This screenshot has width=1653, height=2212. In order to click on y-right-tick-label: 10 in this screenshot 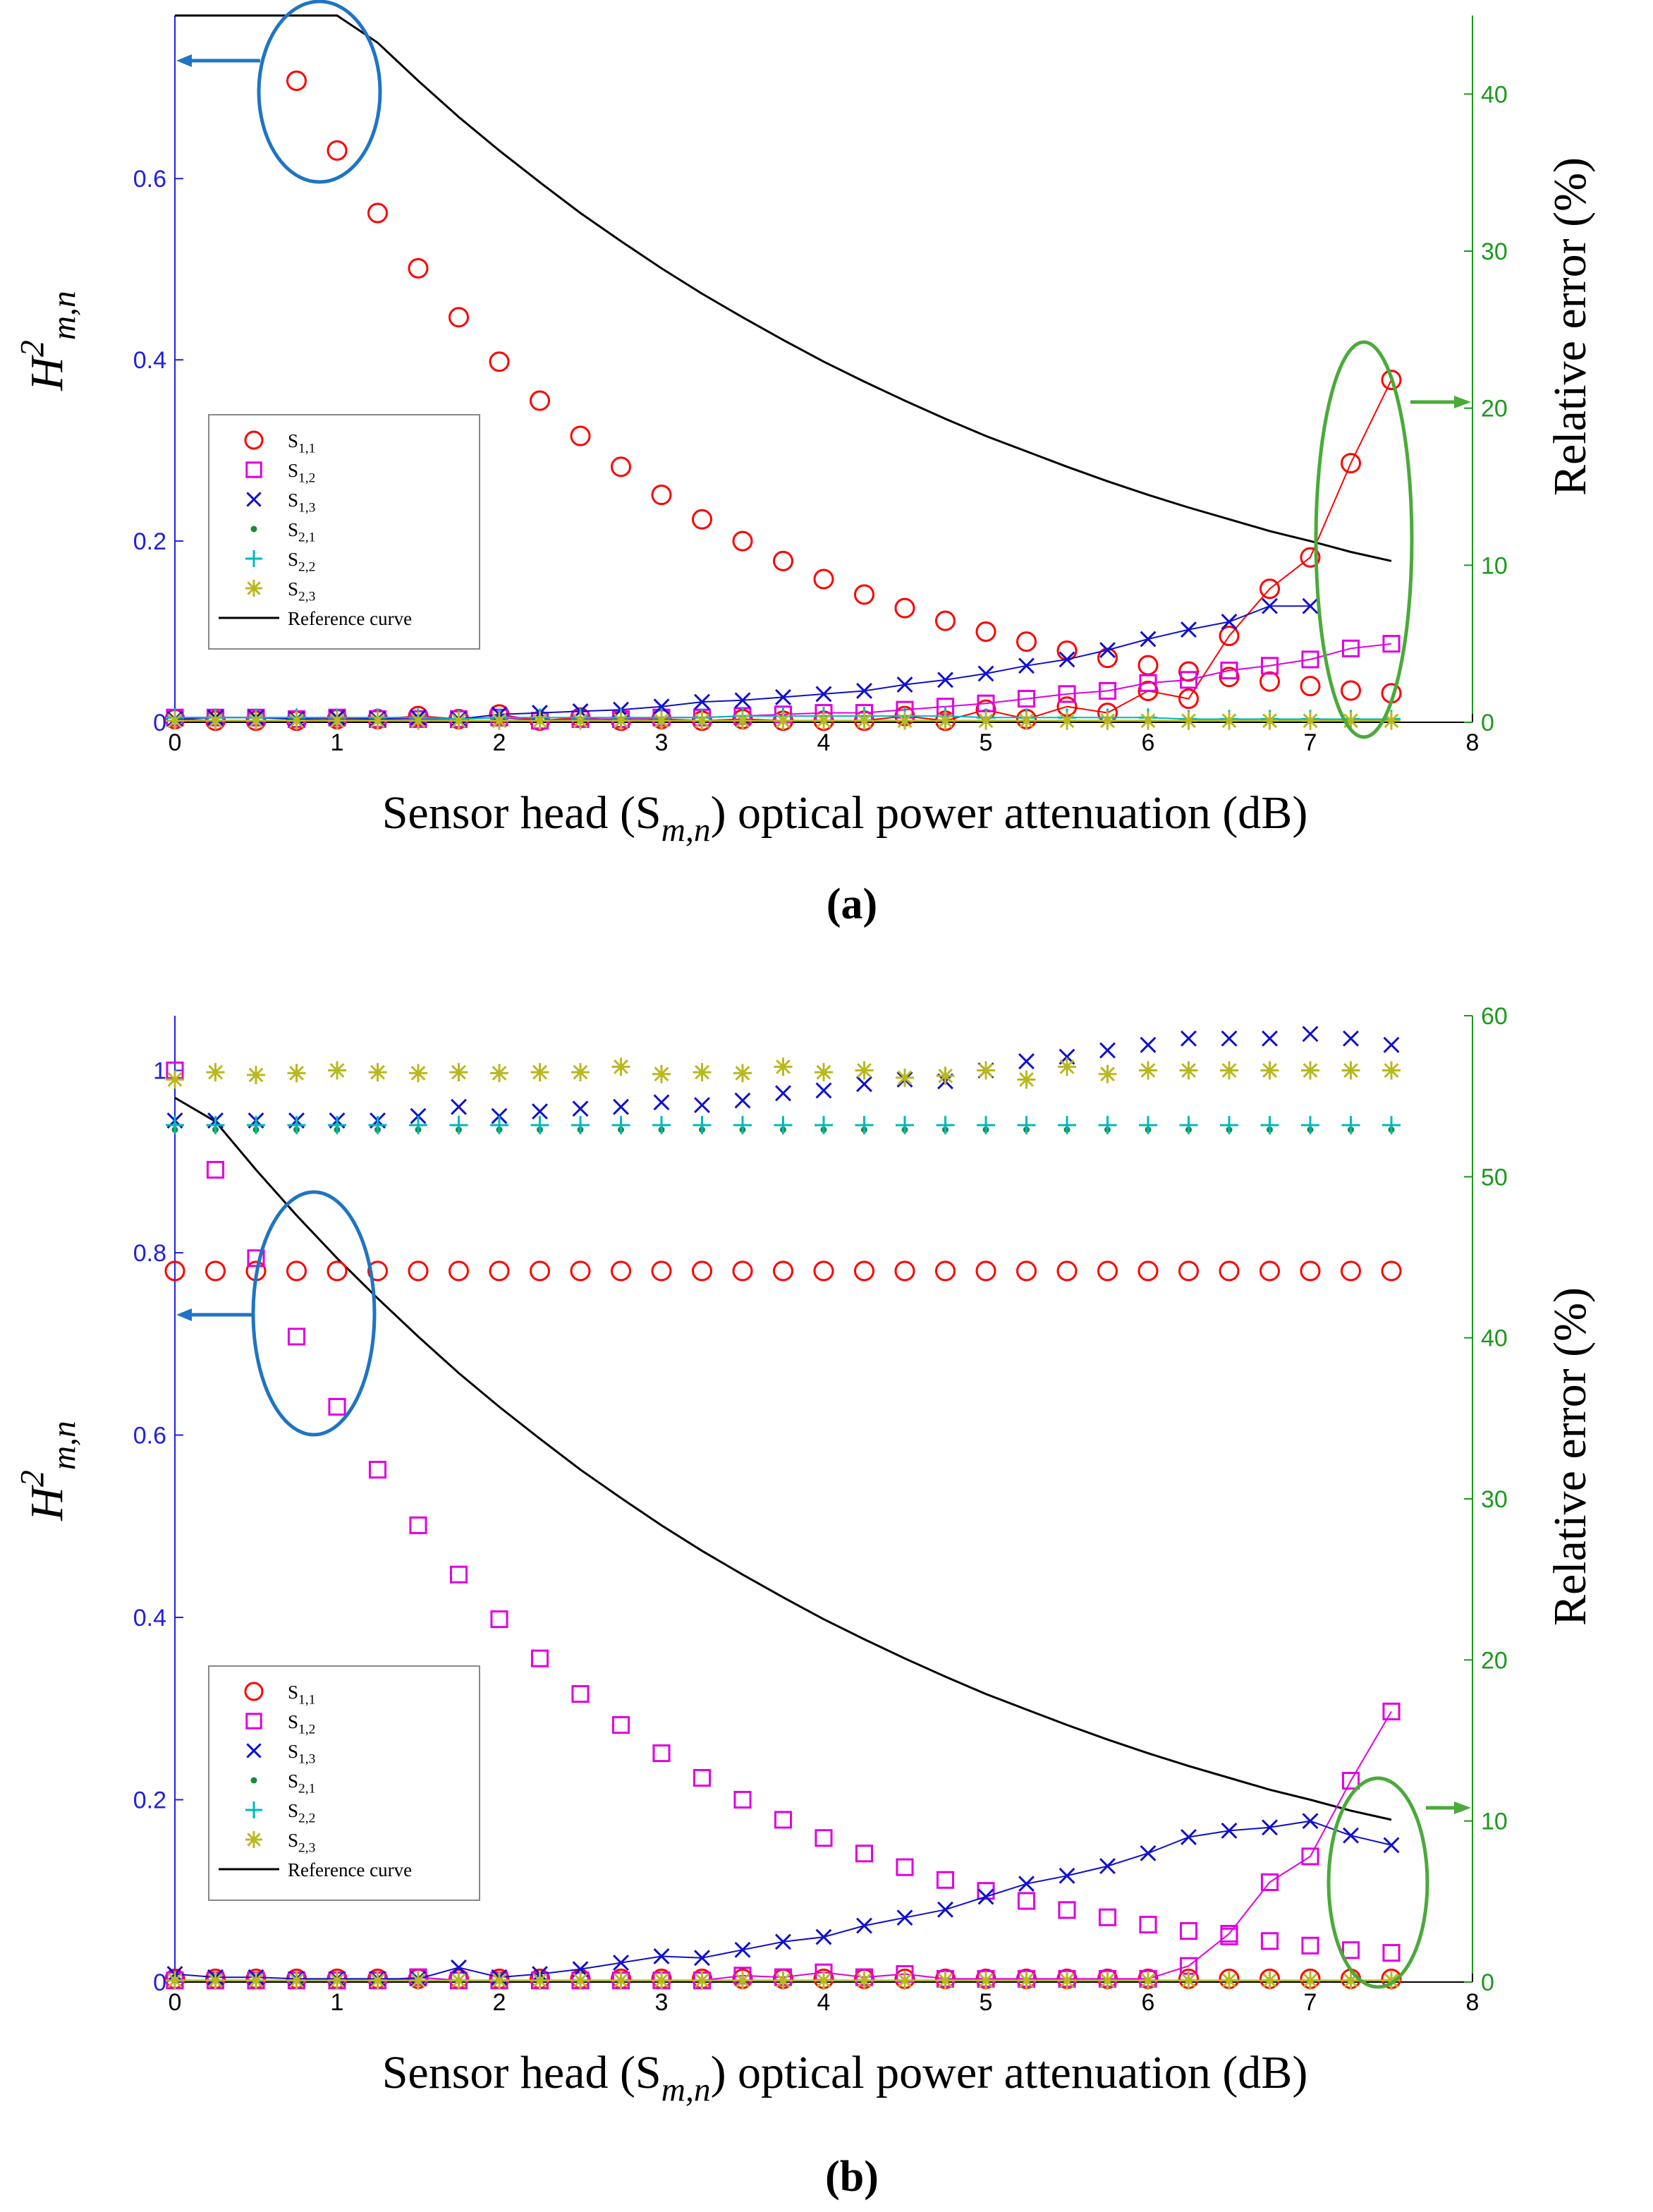, I will do `click(1494, 566)`.